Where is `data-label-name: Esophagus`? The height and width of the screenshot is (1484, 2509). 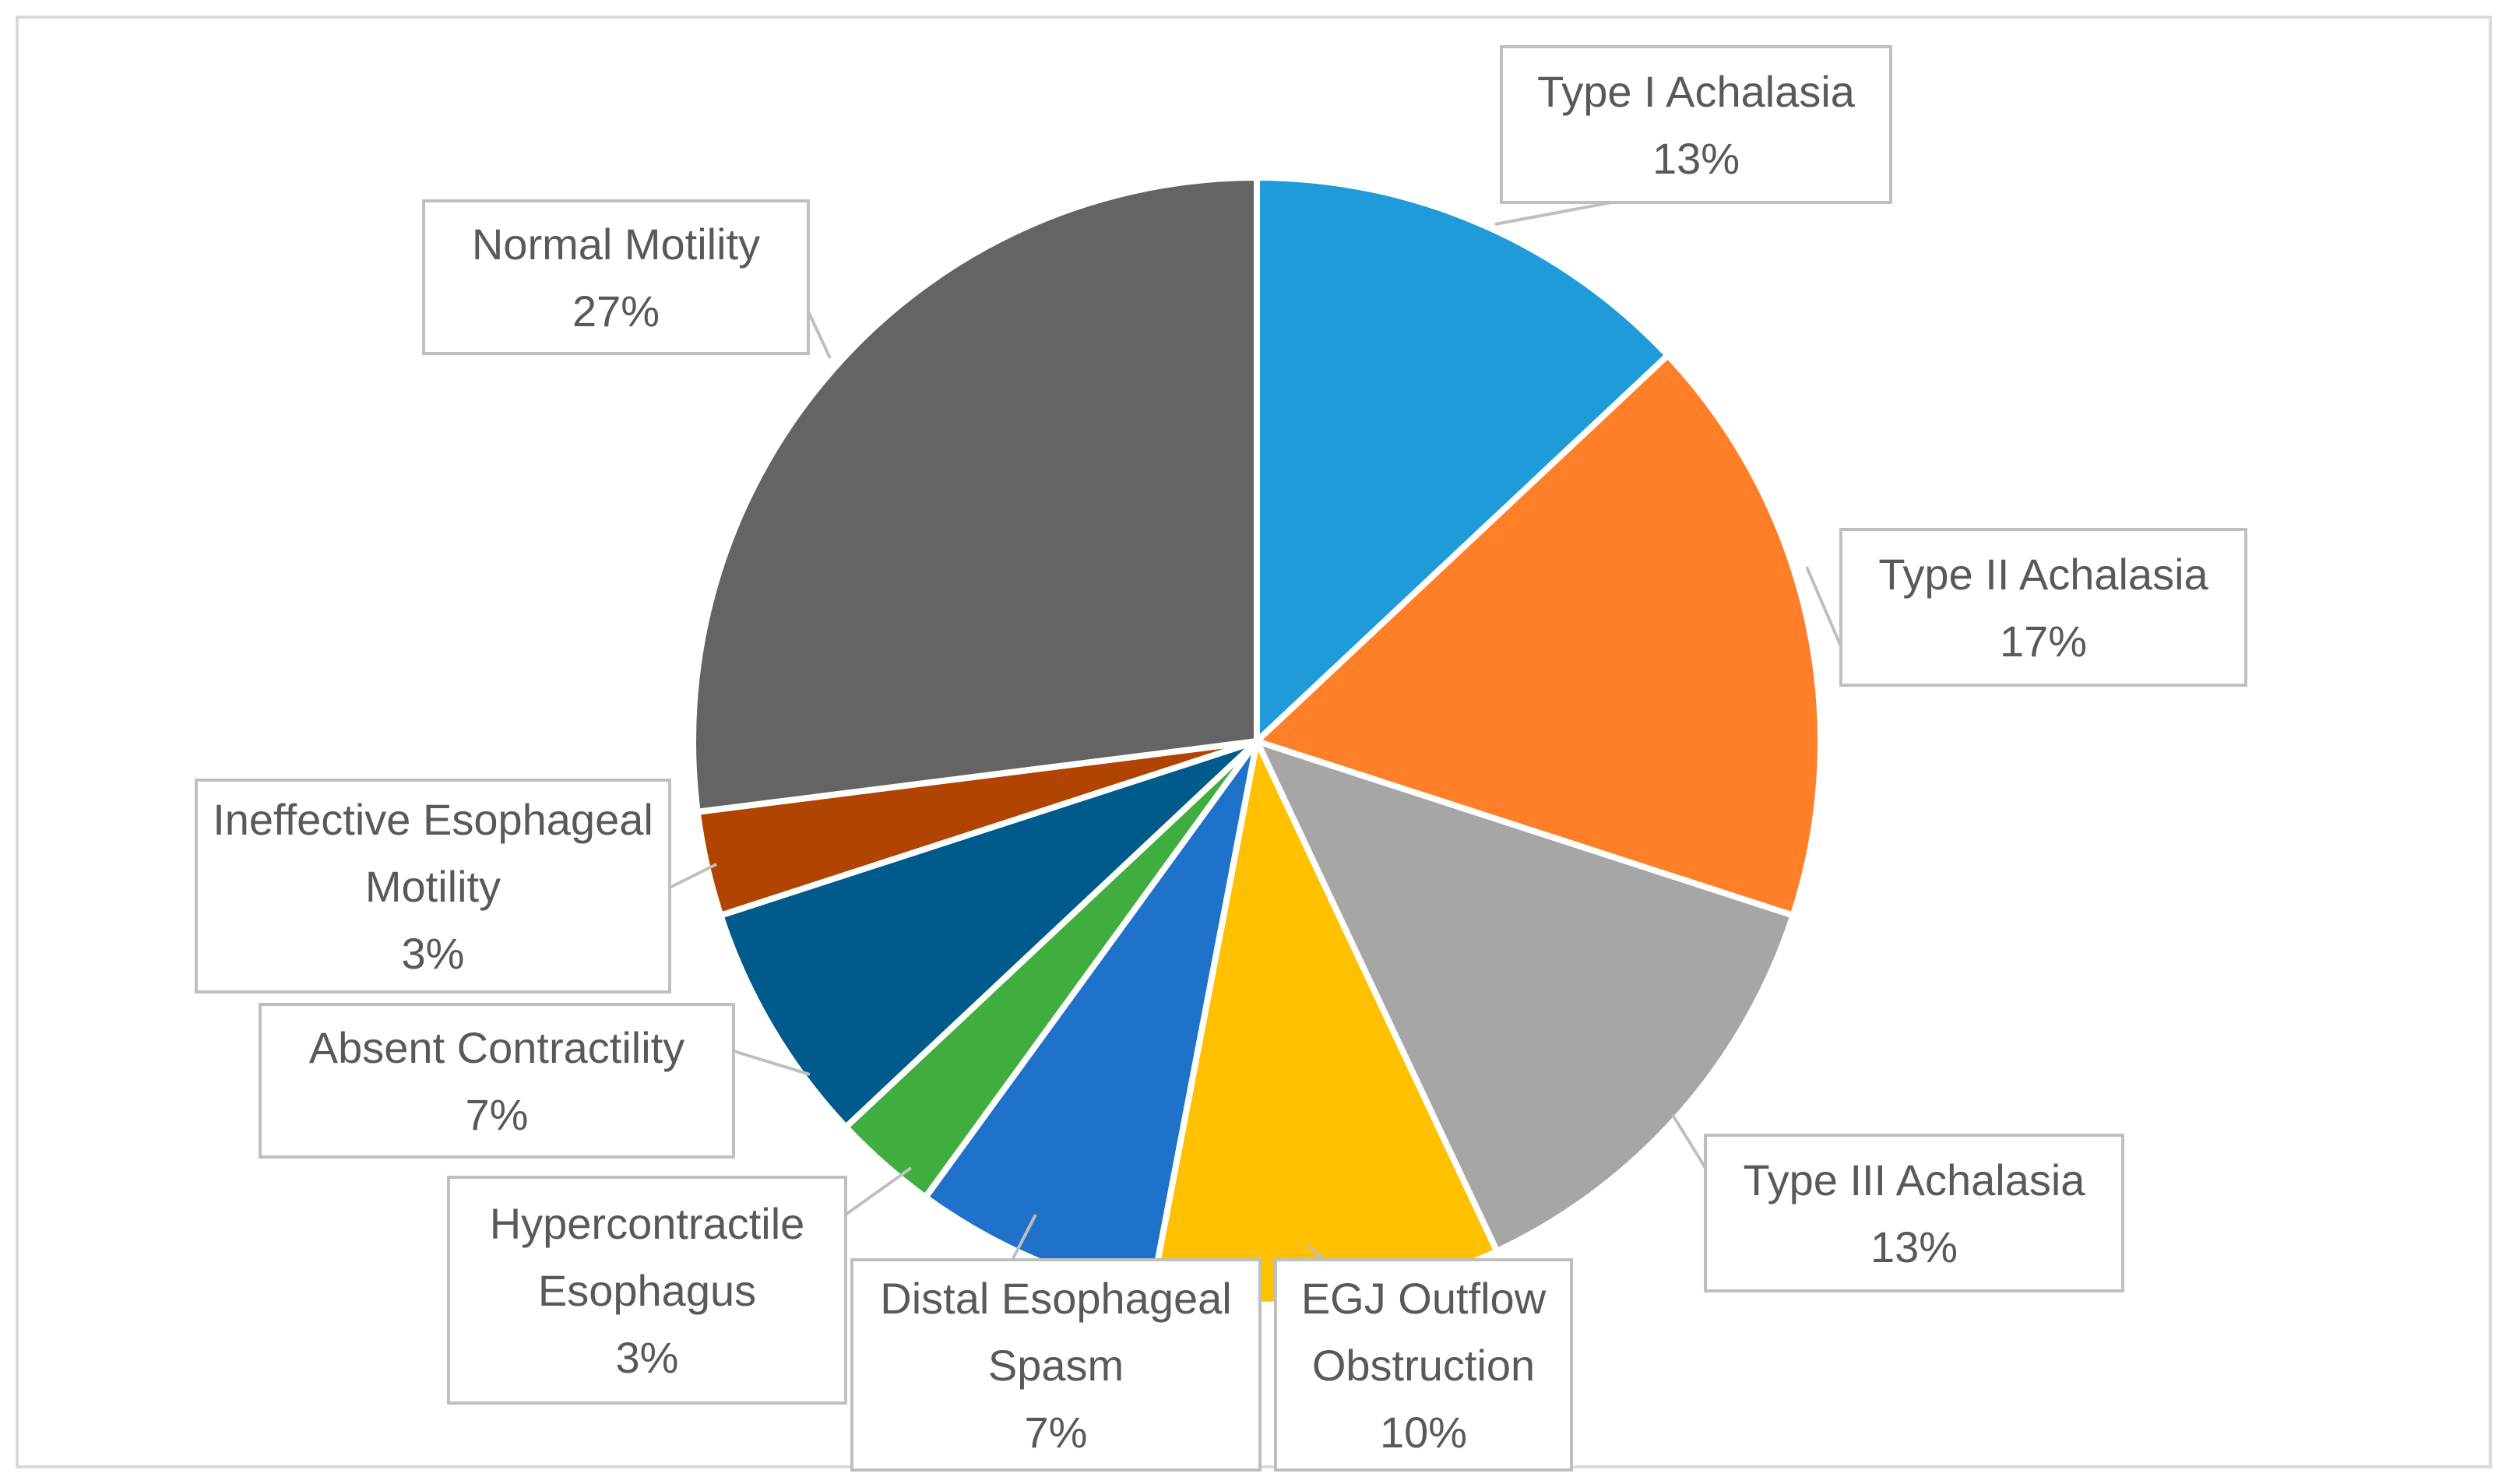 data-label-name: Esophagus is located at coordinates (647, 1291).